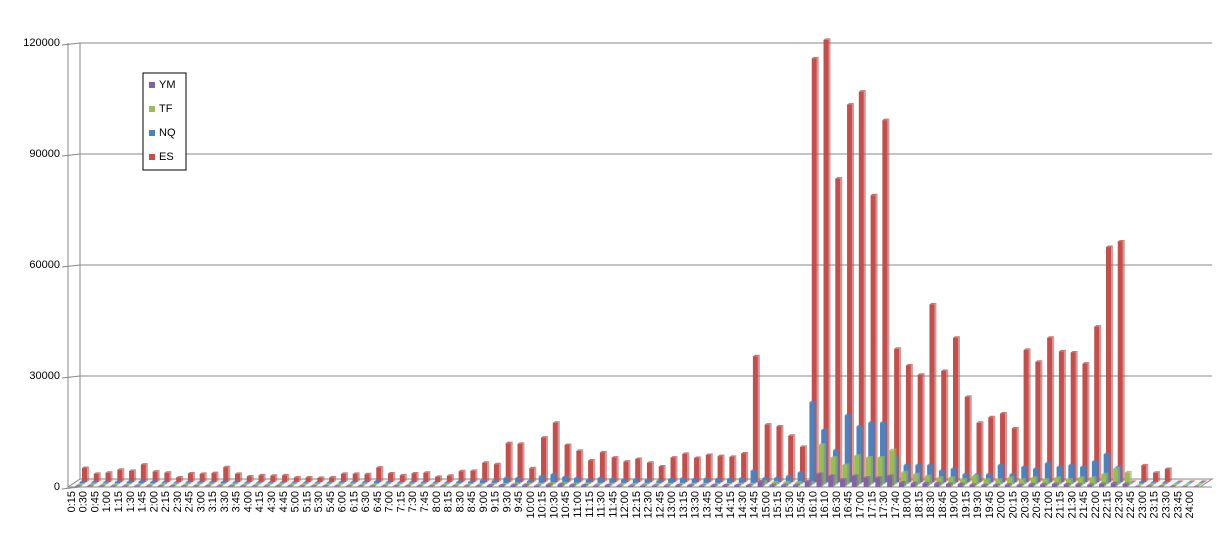  Describe the element at coordinates (167, 85) in the screenshot. I see `legend-label: YM` at that location.